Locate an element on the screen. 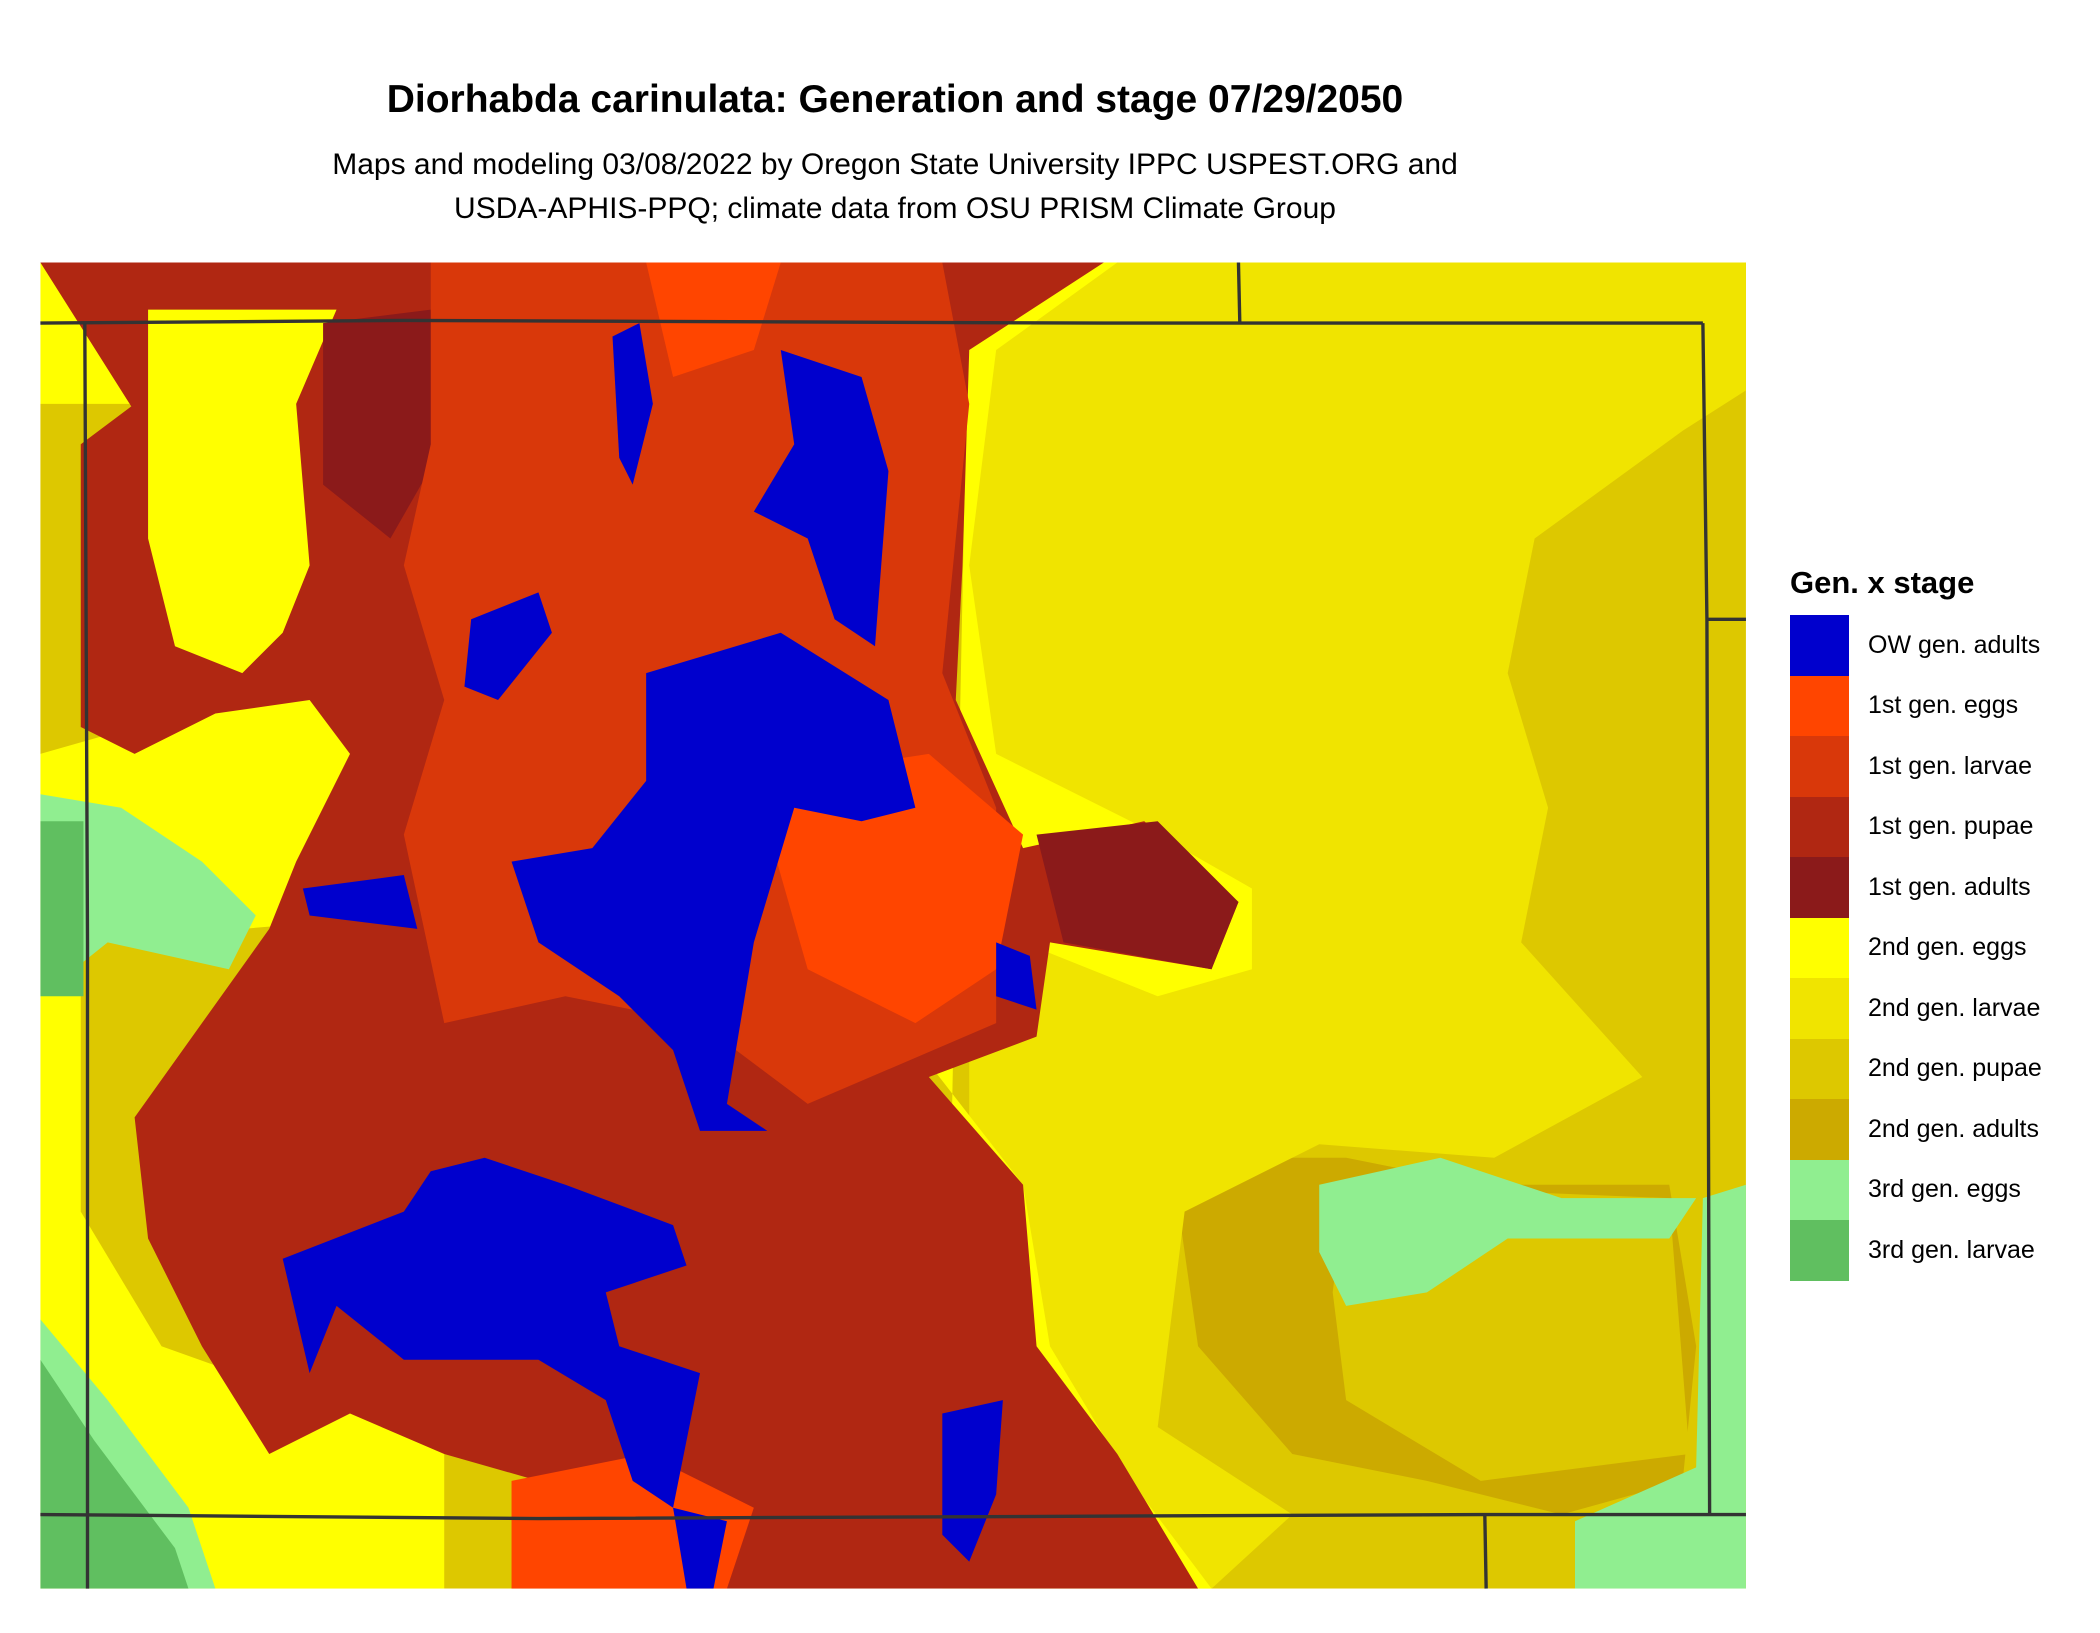 Image resolution: width=2100 pixels, height=1633 pixels. boundary-south is located at coordinates (893, 1516).